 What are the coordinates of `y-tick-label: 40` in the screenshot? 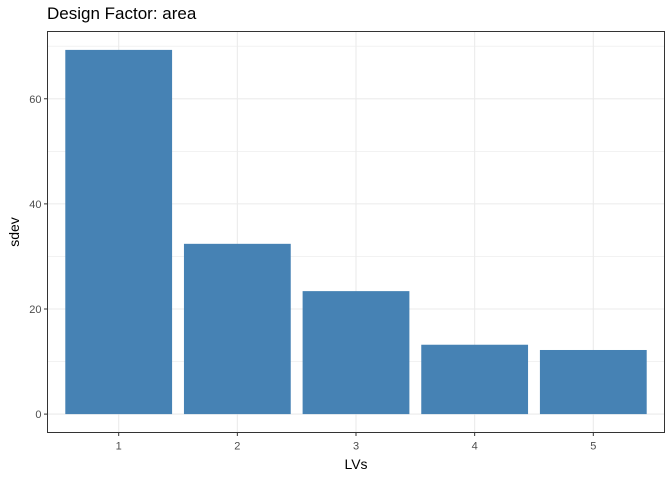 It's located at (35, 205).